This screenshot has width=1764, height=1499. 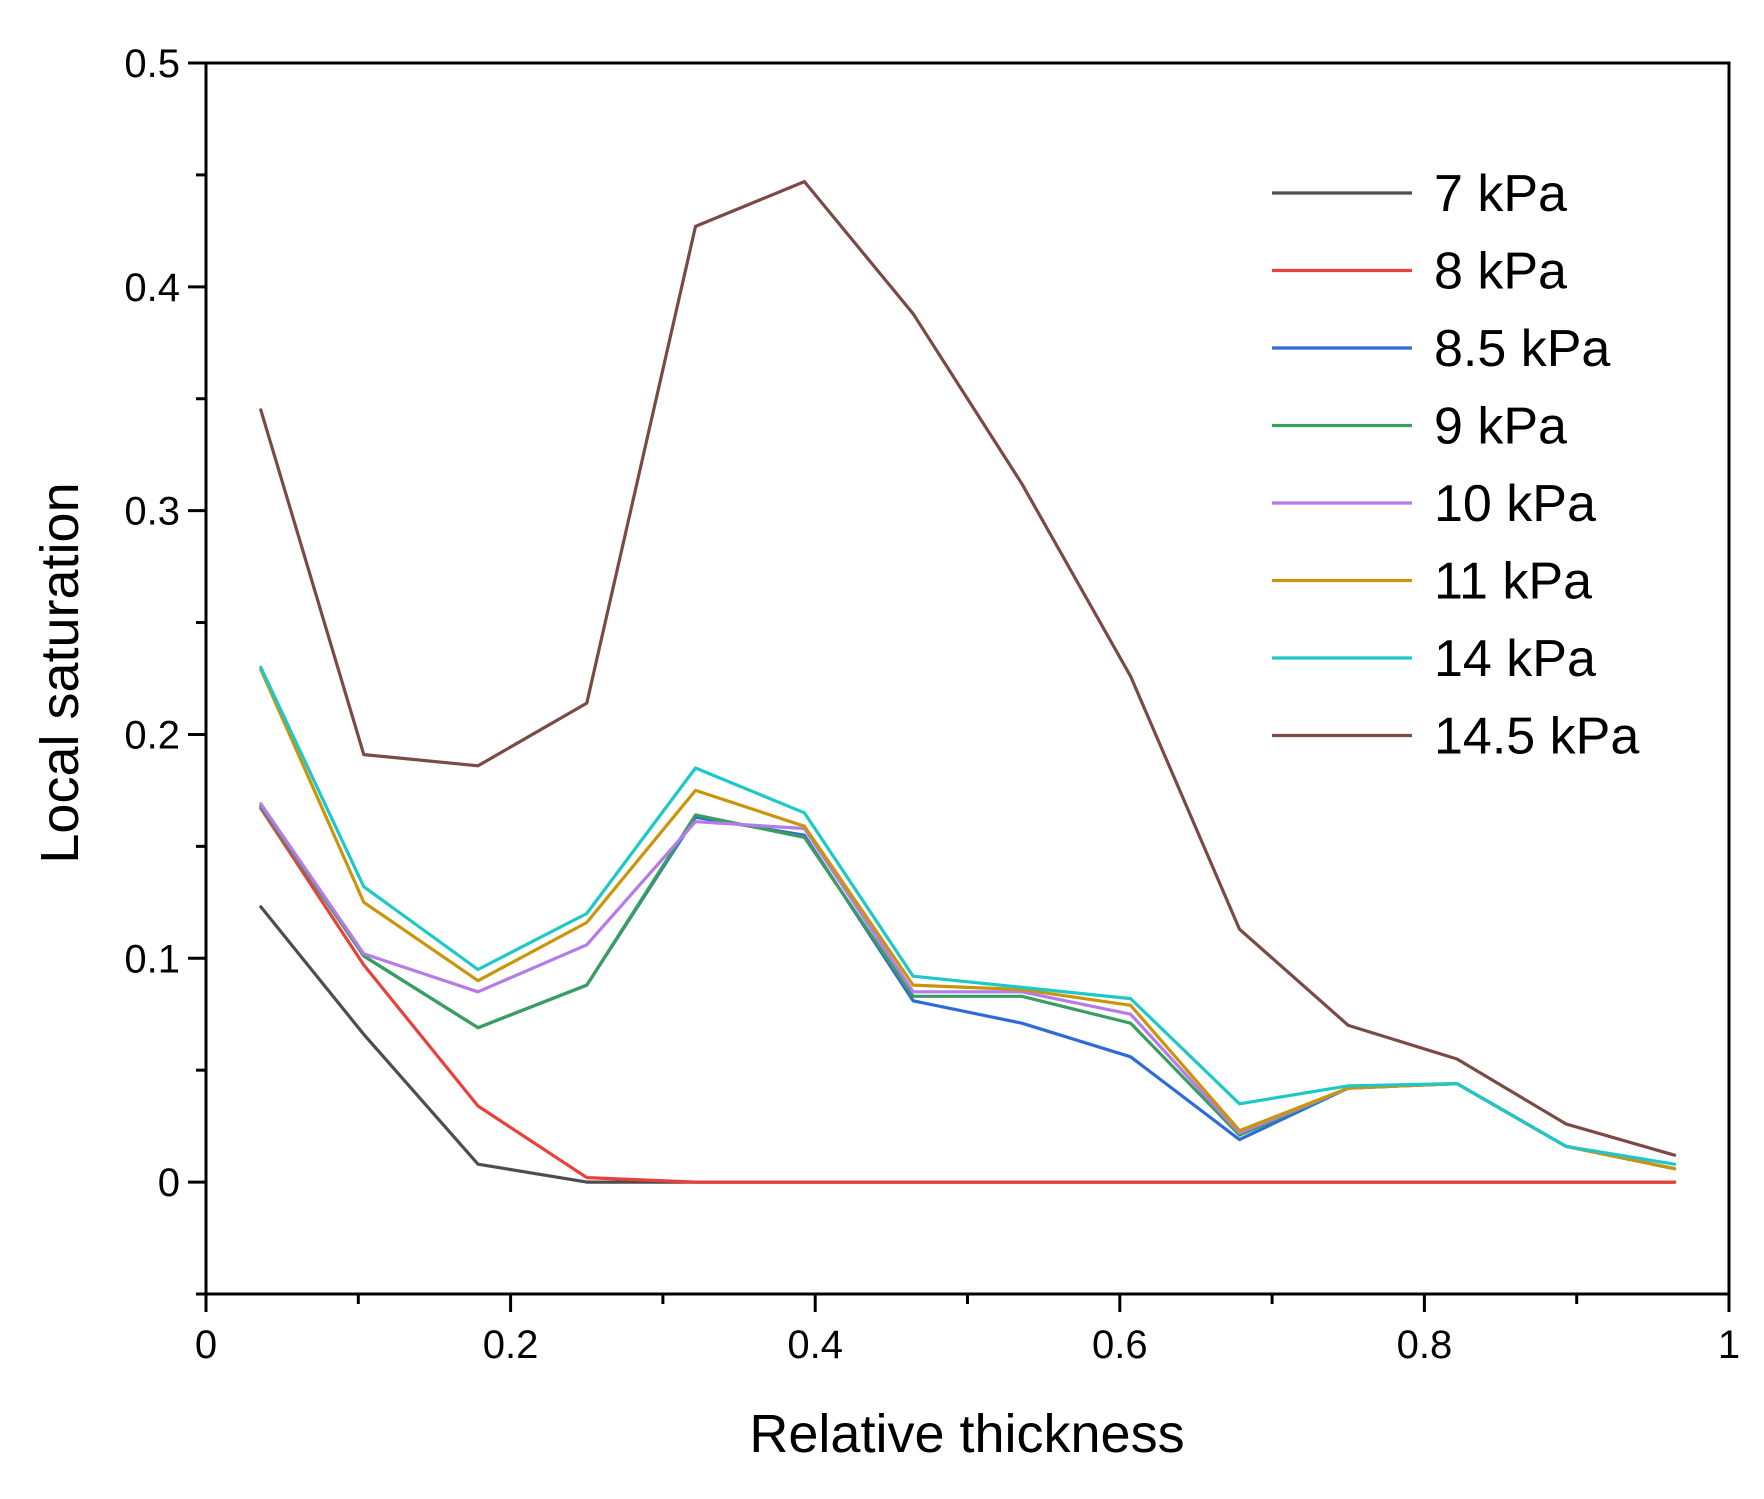 I want to click on y-axis-label: Local saturation, so click(x=60, y=672).